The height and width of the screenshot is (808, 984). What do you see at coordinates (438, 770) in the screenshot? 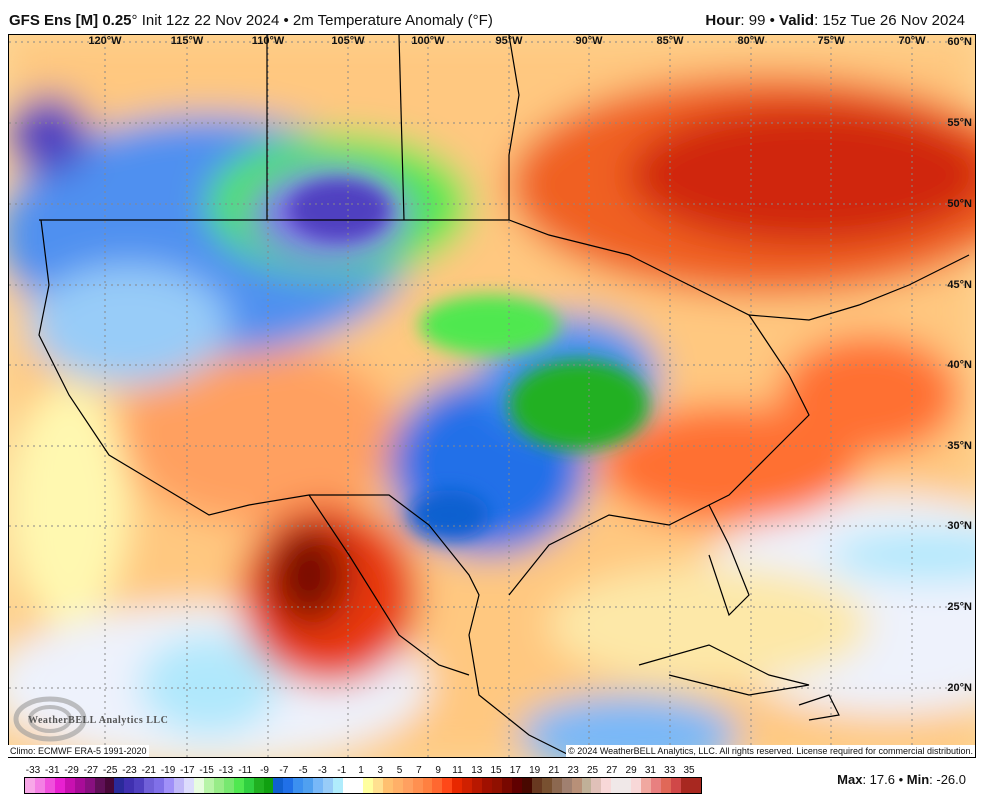
I see `colorbar-tick-label: 9` at bounding box center [438, 770].